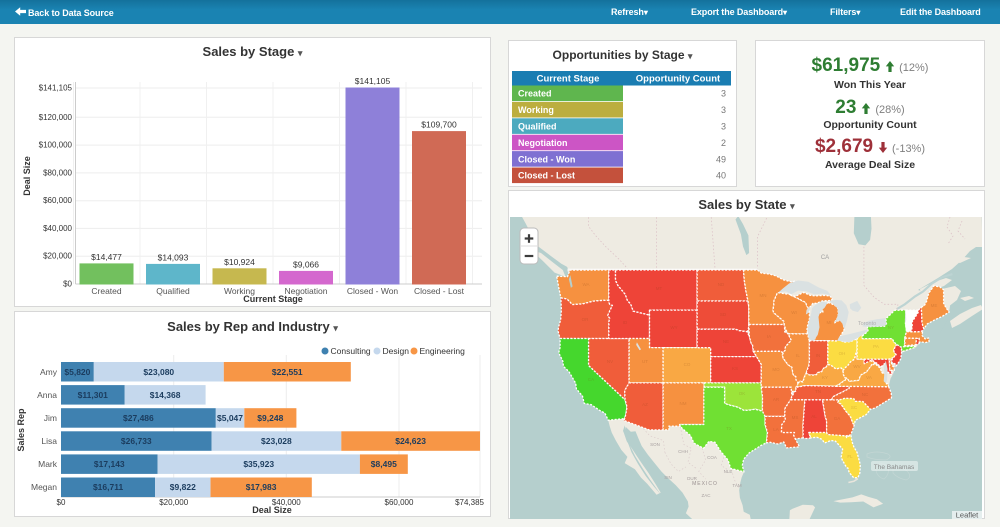 This screenshot has height=527, width=1000. I want to click on svg-text: ME, so click(934, 305).